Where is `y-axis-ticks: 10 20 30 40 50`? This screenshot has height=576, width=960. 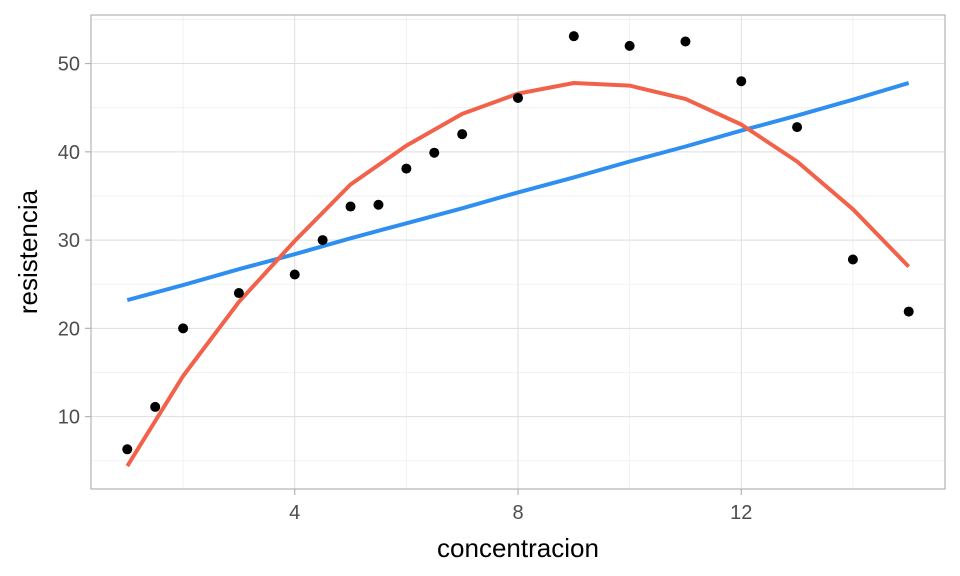 y-axis-ticks: 10 20 30 40 50 is located at coordinates (74, 241).